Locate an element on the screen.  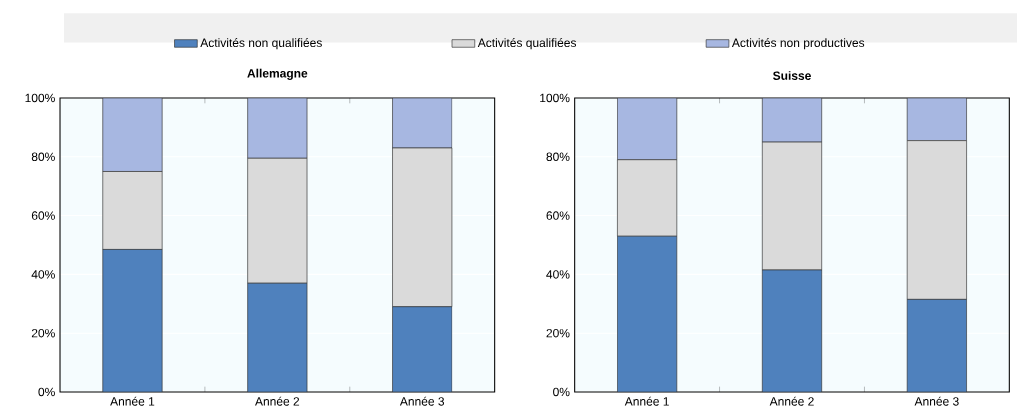
chart-title: Allemagne is located at coordinates (277, 74).